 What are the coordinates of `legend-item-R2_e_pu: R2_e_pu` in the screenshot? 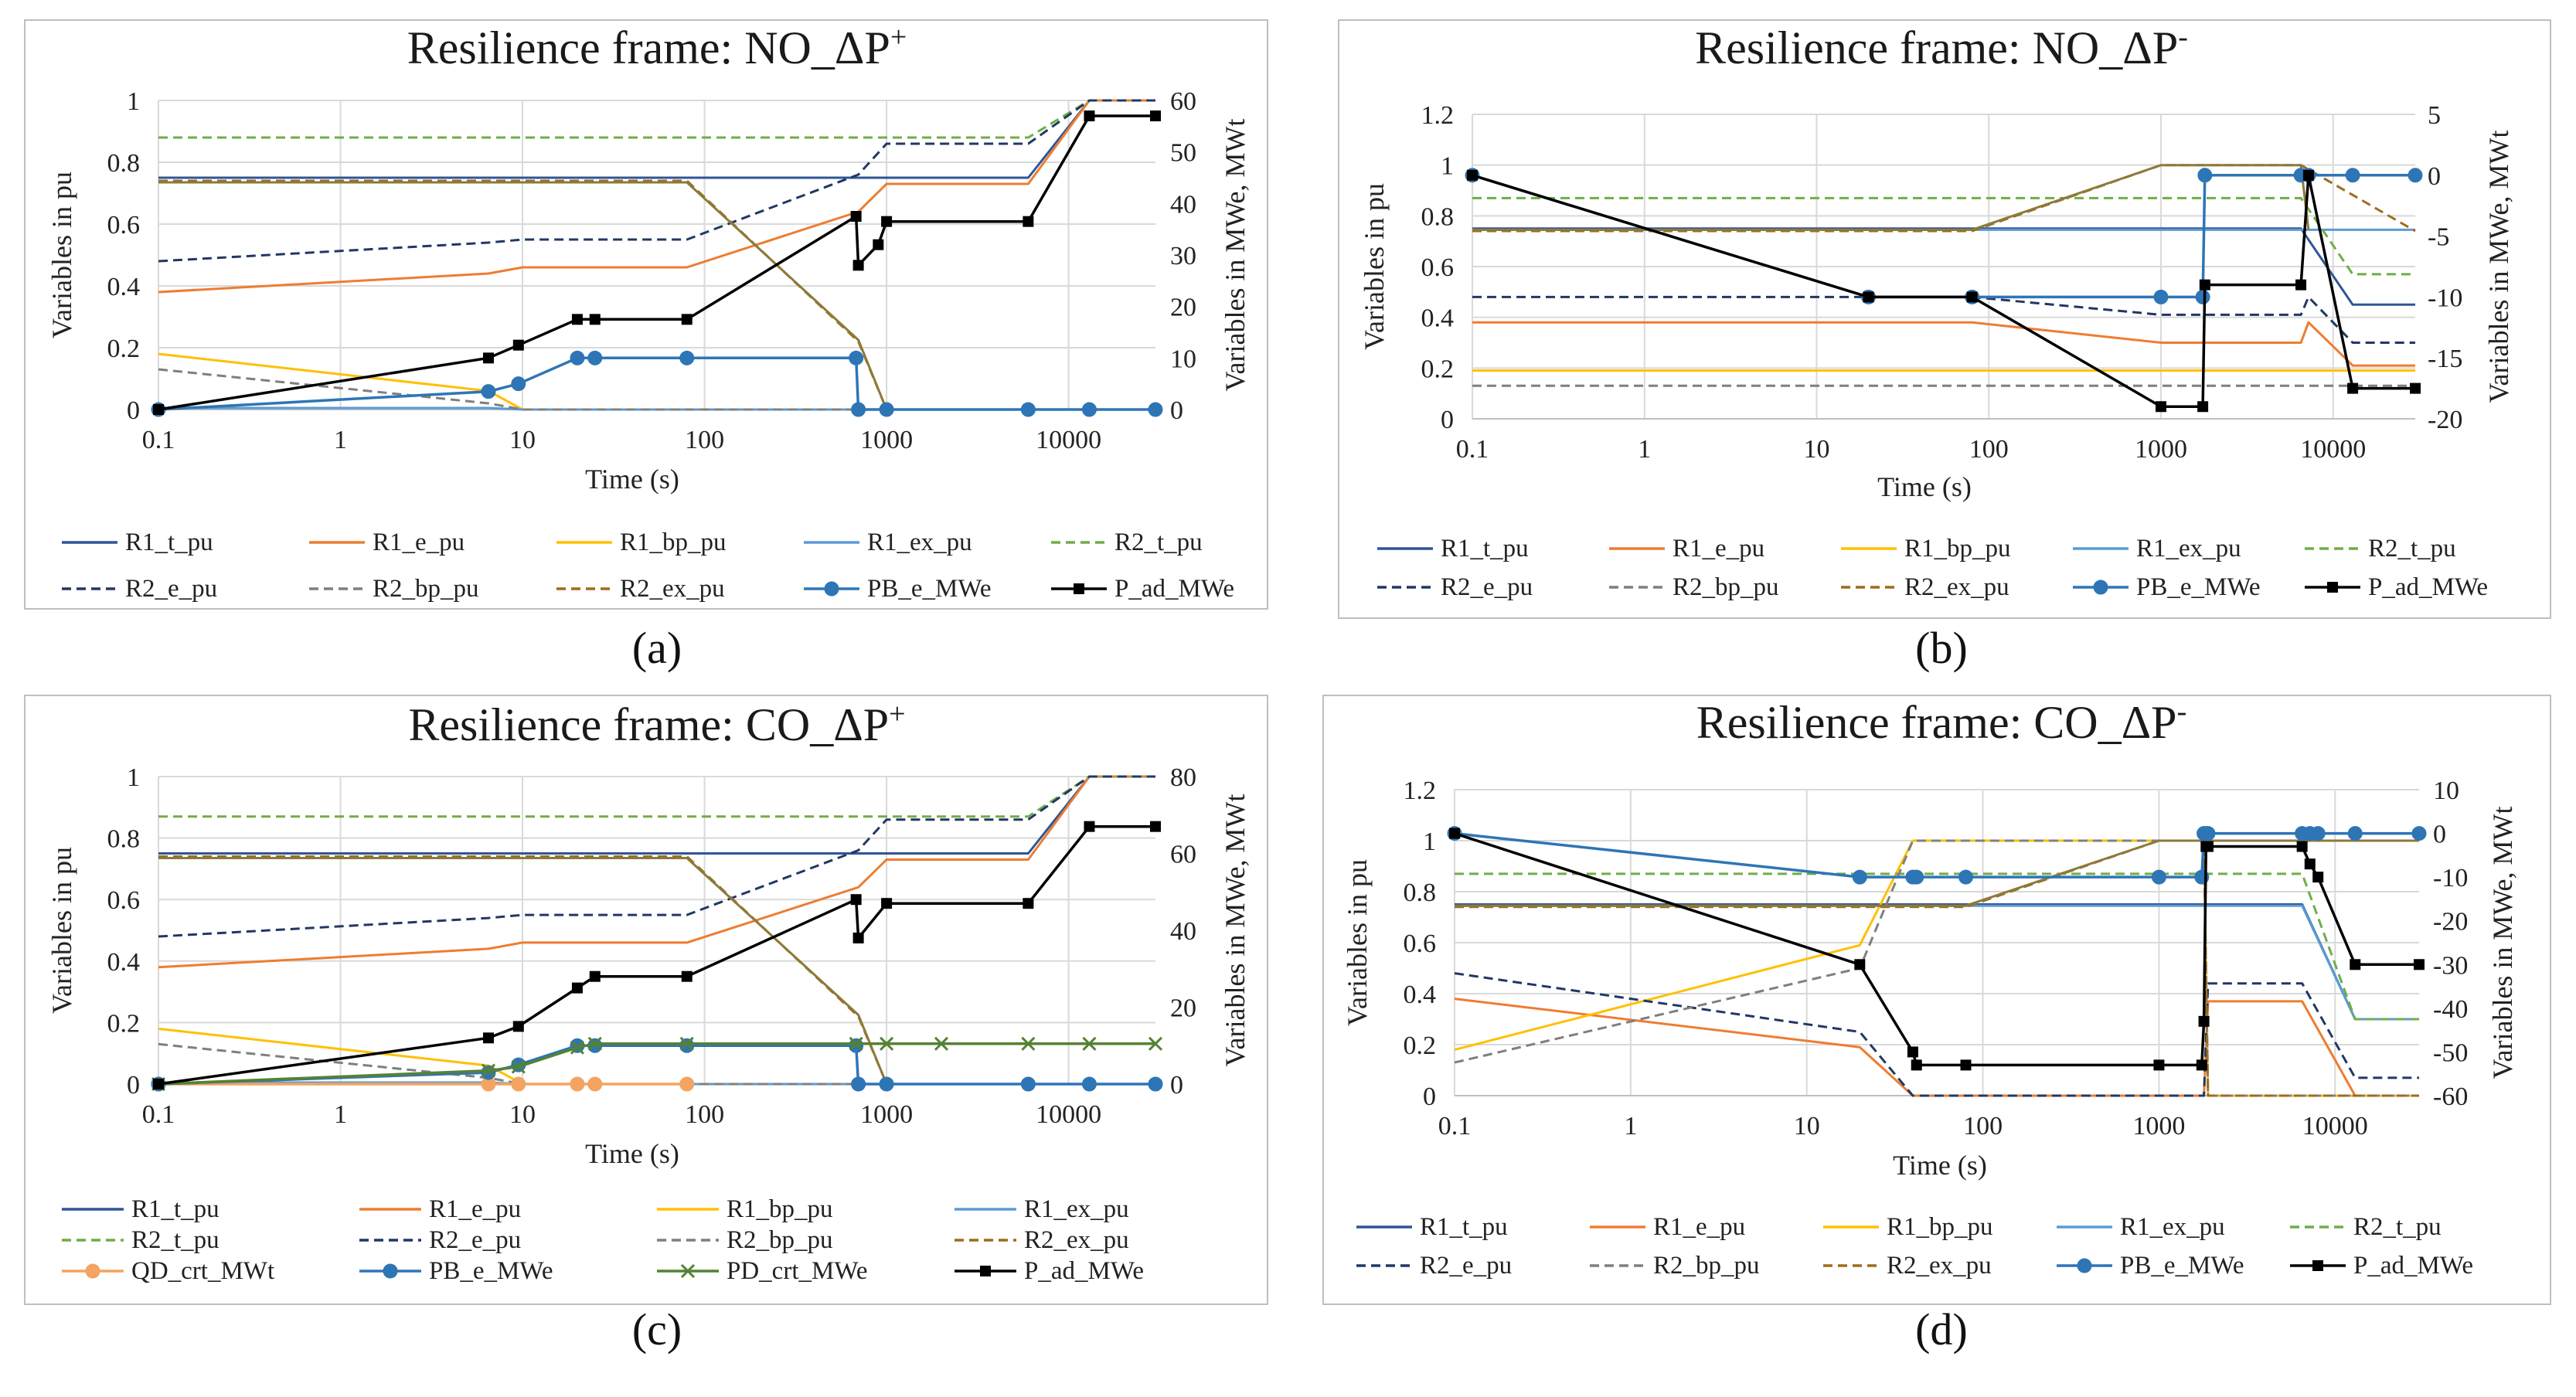 It's located at (440, 1240).